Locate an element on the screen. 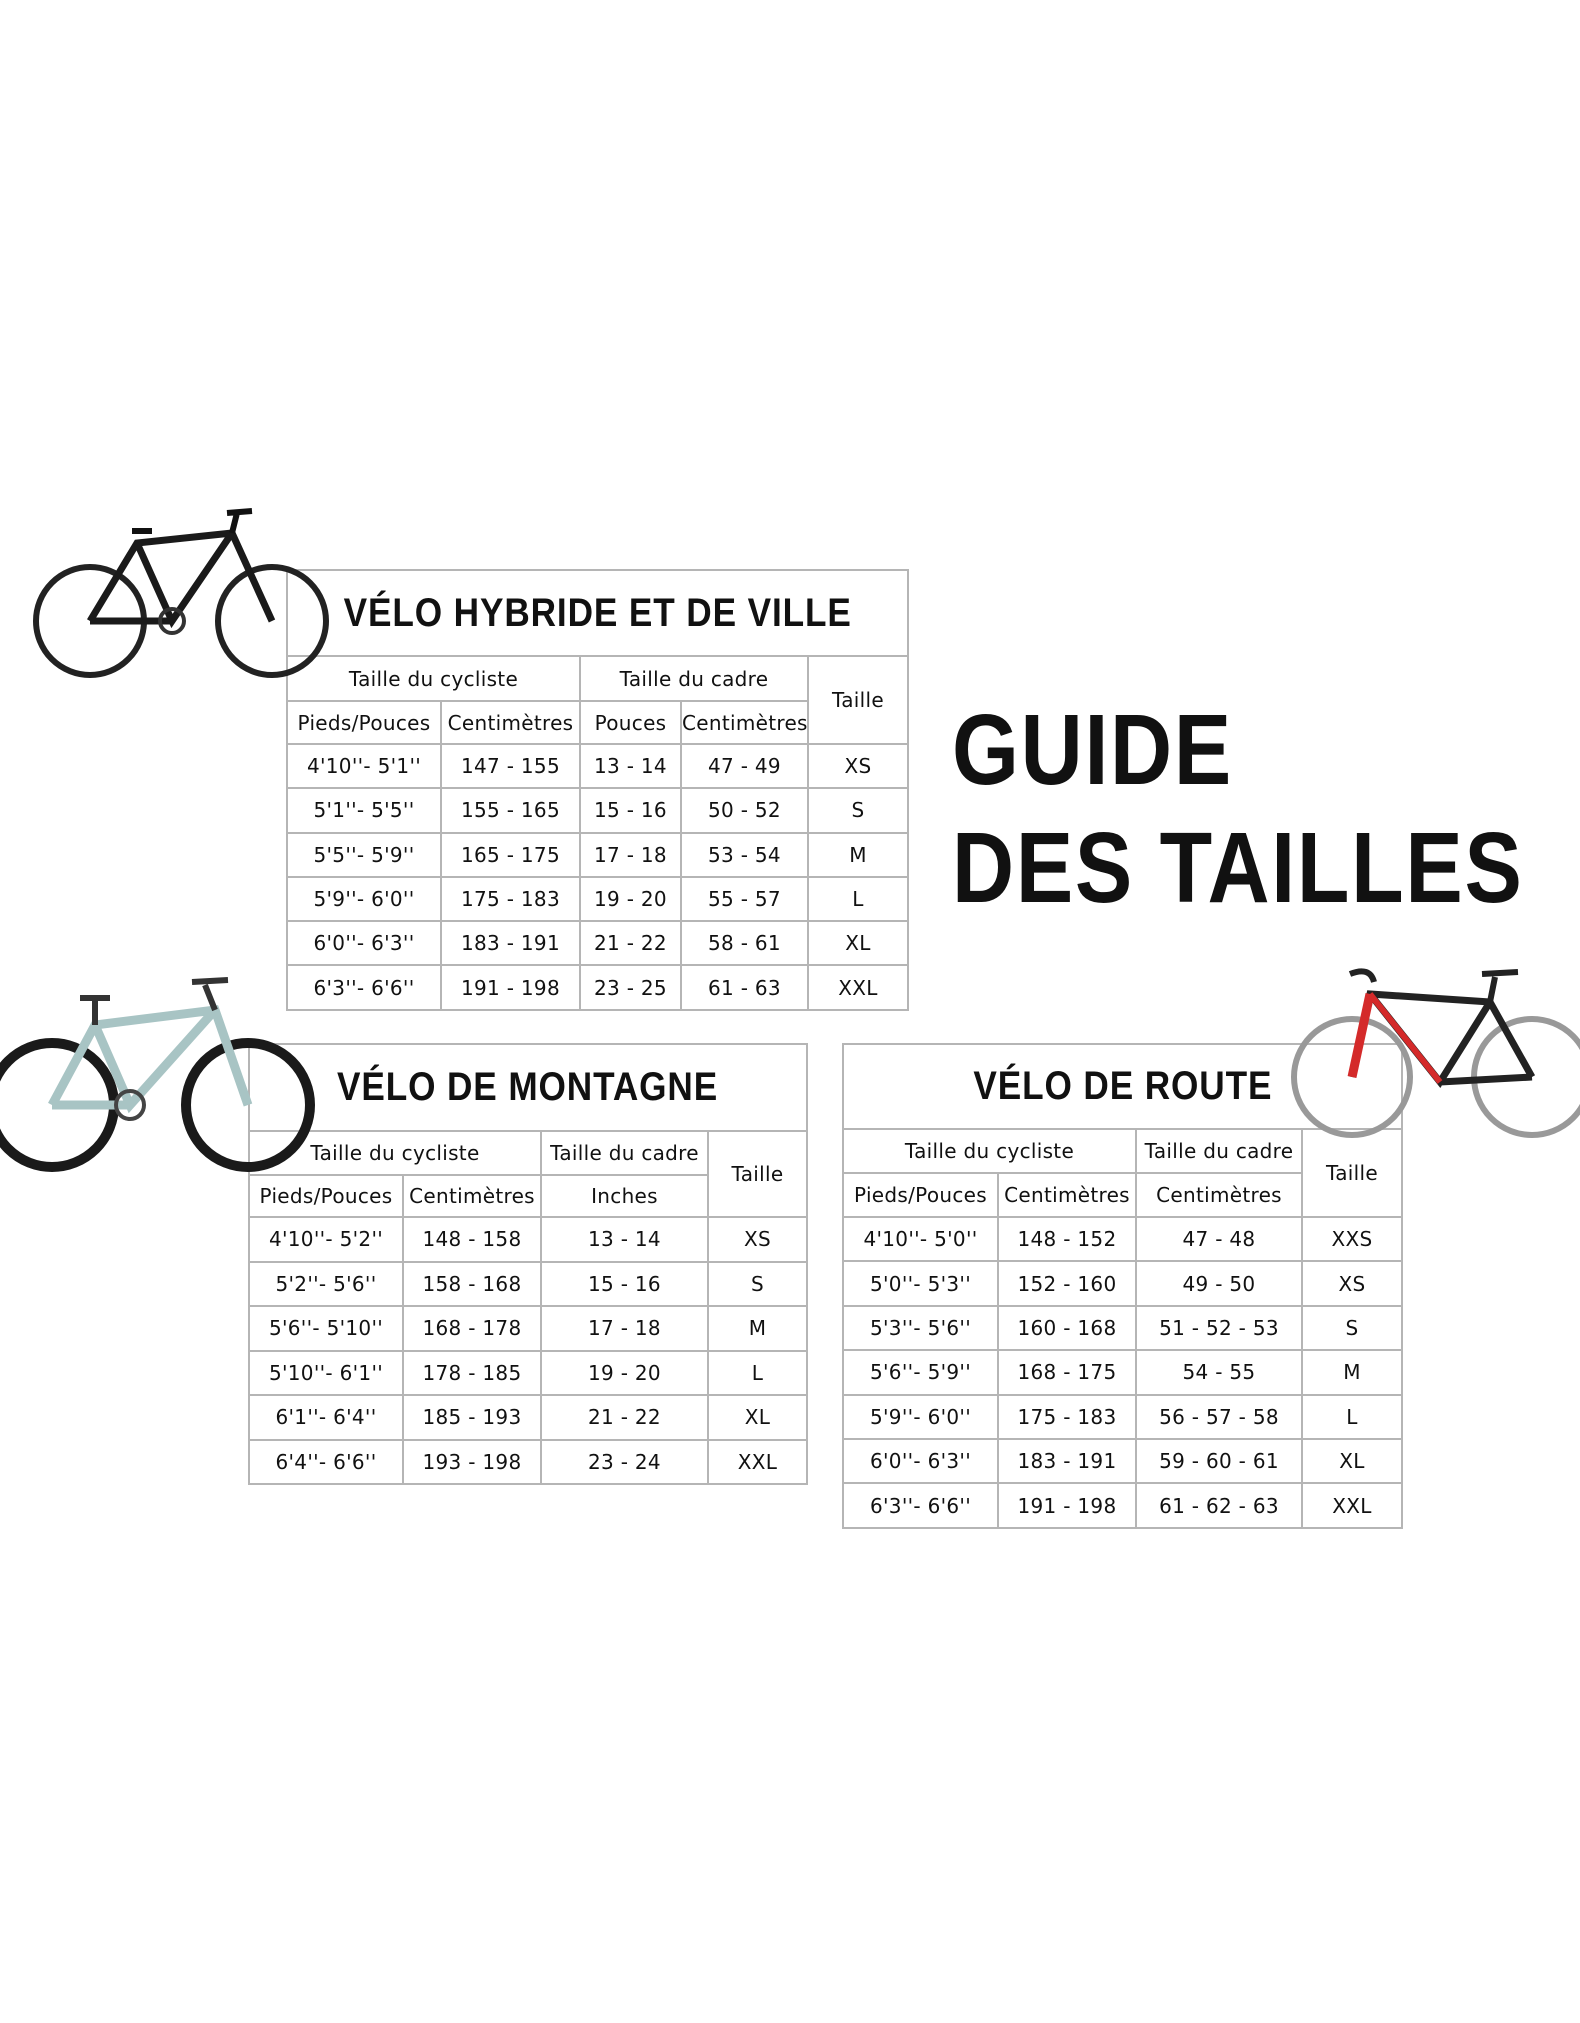  table-title-text: VÉLO DE MONTAGNE is located at coordinates (528, 1087).